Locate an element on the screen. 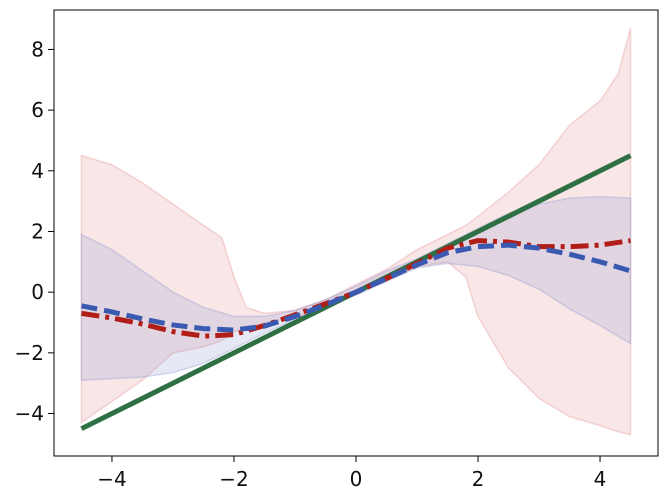  x-tick-label: 0 is located at coordinates (356, 479).